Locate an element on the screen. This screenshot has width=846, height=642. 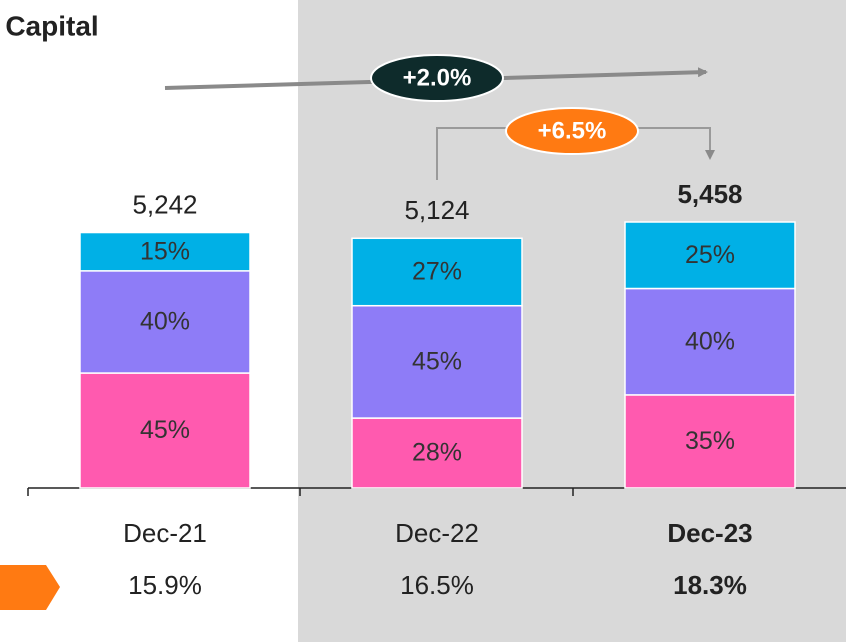
chart-title: Capital is located at coordinates (51, 25).